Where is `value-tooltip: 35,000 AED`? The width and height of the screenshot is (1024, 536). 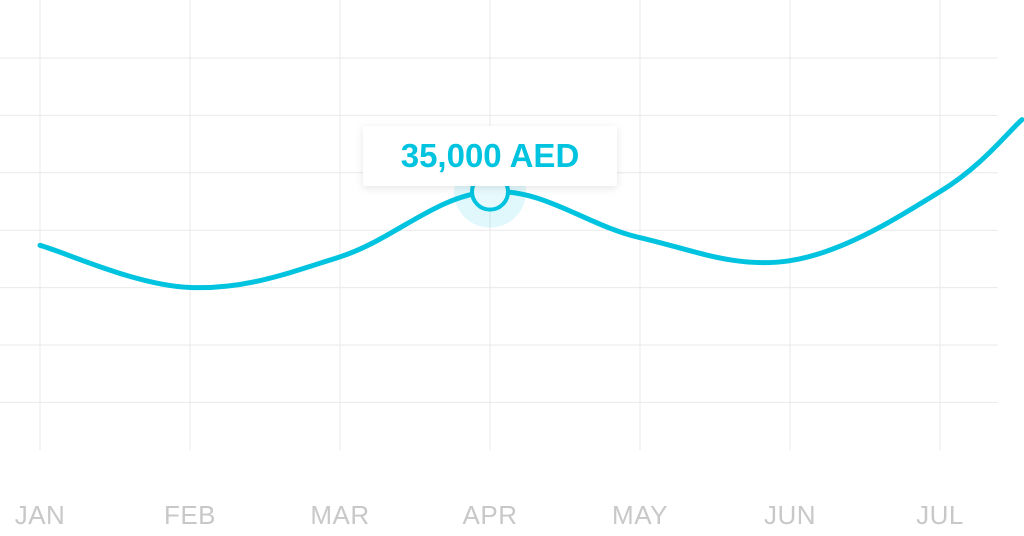
value-tooltip: 35,000 AED is located at coordinates (490, 156).